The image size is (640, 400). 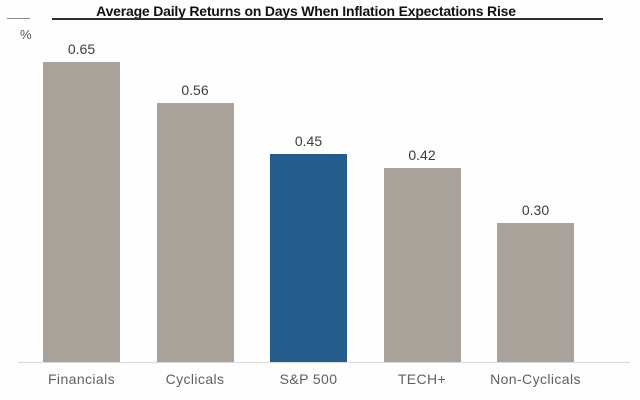 What do you see at coordinates (422, 155) in the screenshot?
I see `bar-value-label: 0.42` at bounding box center [422, 155].